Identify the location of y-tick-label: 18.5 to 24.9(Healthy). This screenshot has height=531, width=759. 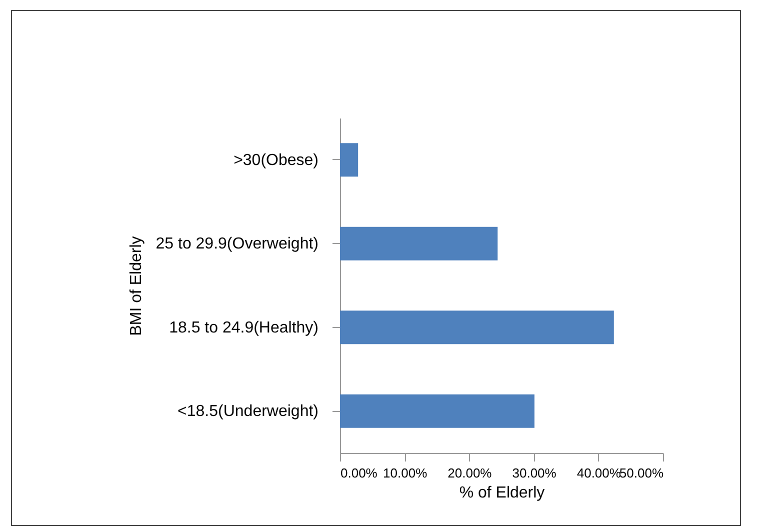
(243, 327).